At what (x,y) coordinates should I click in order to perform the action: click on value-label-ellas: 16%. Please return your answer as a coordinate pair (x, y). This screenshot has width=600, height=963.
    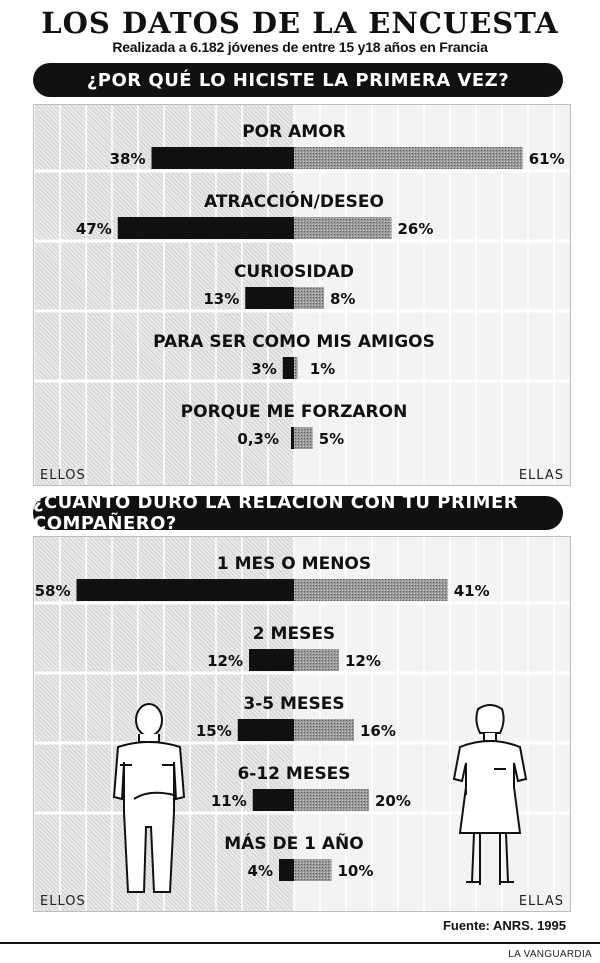
    Looking at the image, I should click on (378, 731).